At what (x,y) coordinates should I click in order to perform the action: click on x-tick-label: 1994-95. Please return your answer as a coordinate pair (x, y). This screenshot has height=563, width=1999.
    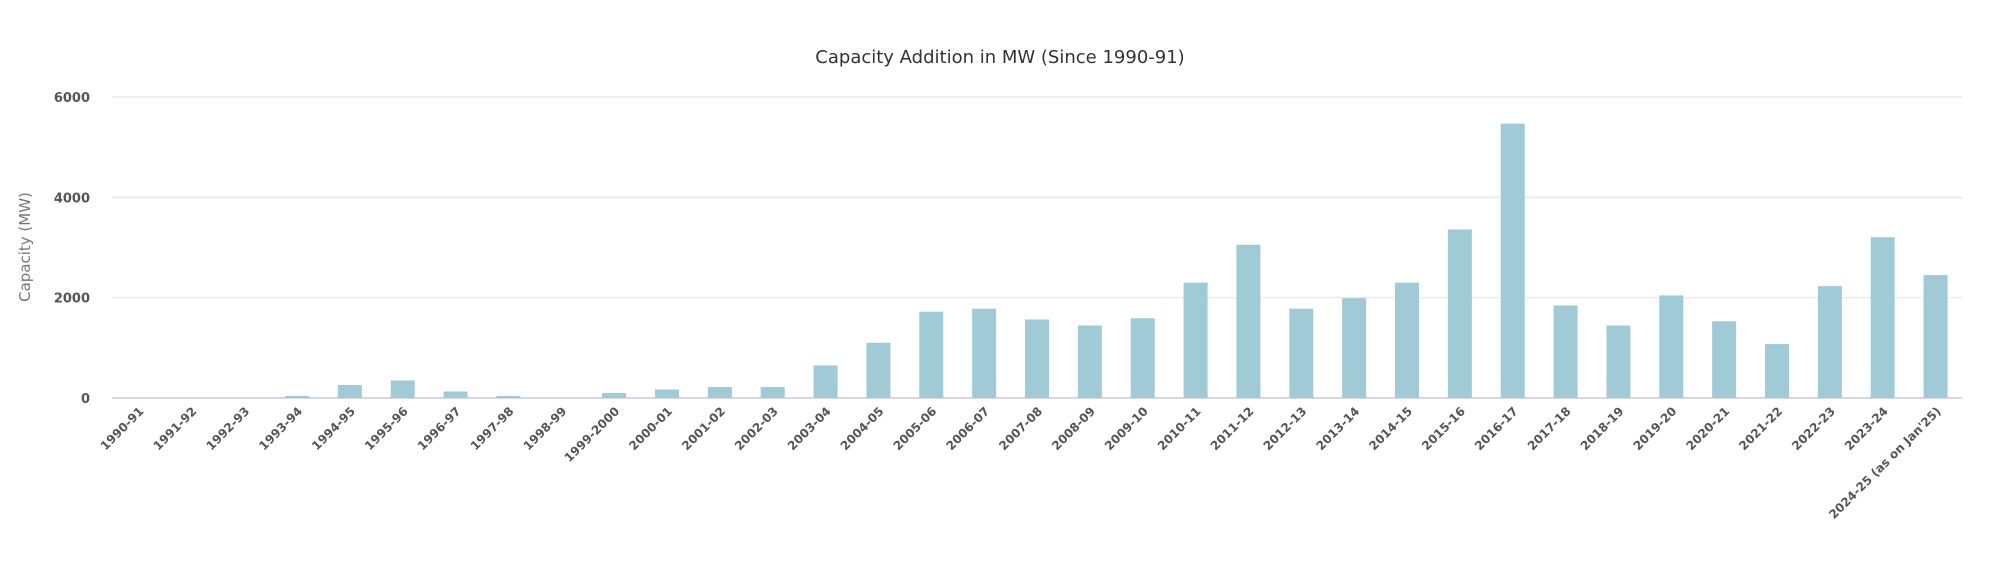
    Looking at the image, I should click on (333, 428).